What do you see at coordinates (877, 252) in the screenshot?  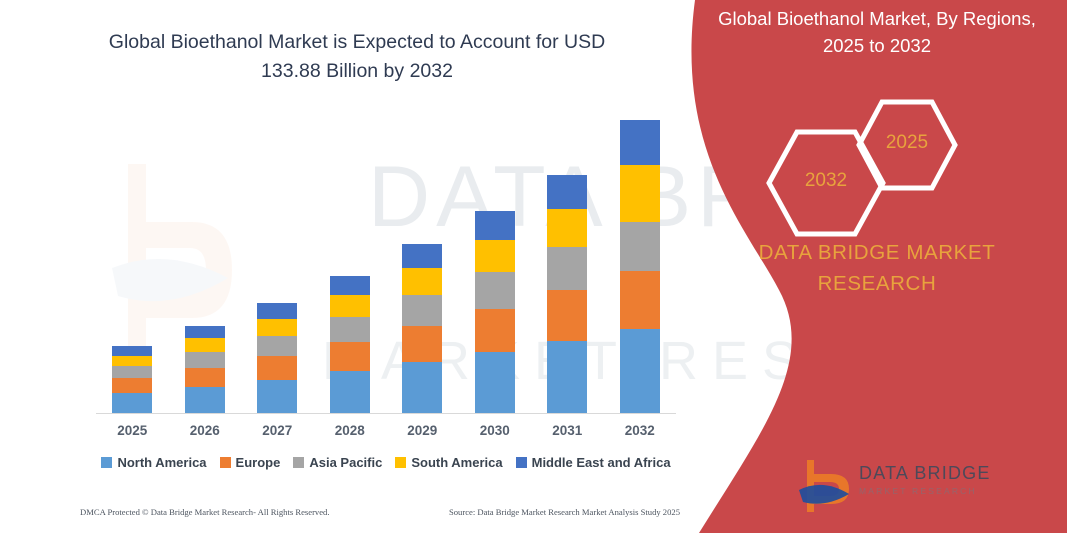 I see `brand-line-1: DATA BRIDGE MARKET` at bounding box center [877, 252].